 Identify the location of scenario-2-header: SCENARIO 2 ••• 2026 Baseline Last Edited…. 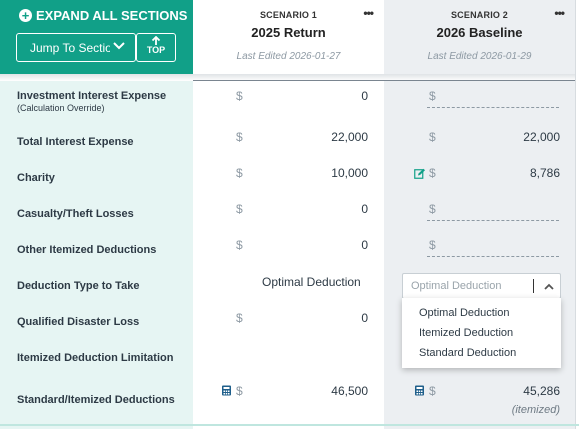
(479, 37).